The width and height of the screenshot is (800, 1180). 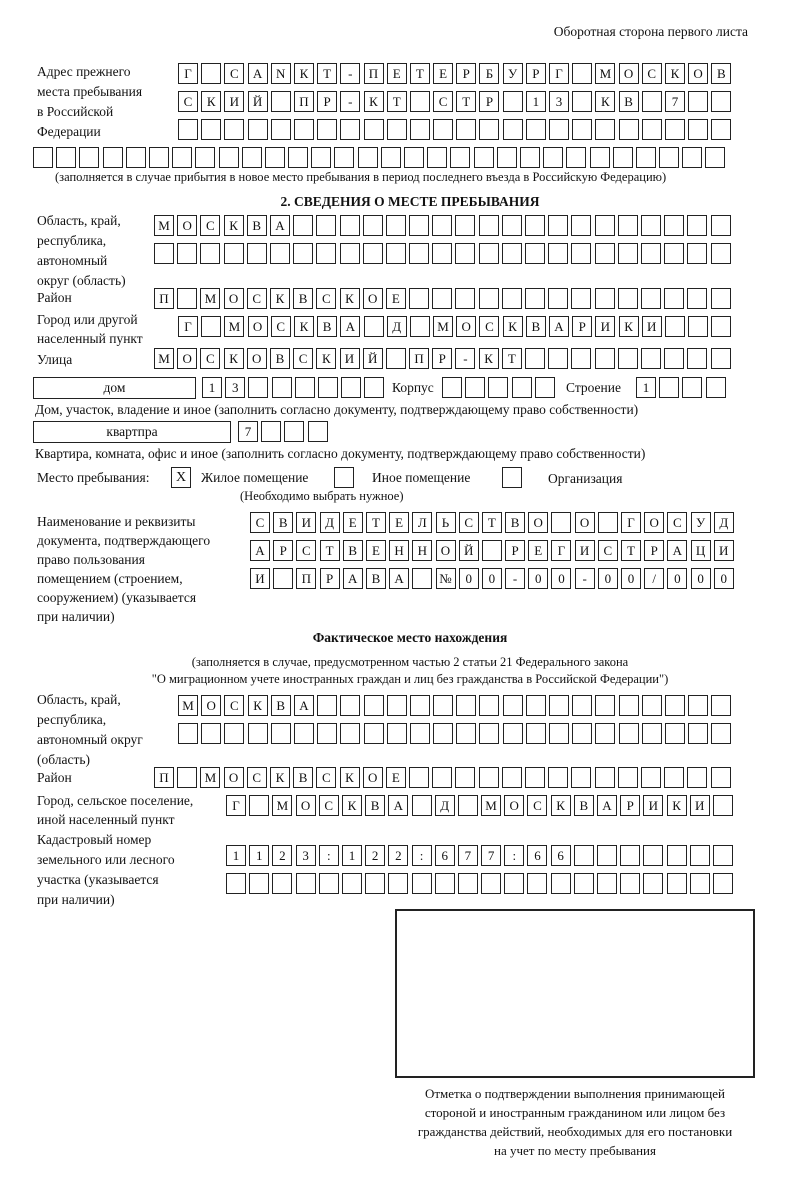 I want to click on checkbox-other-premises, so click(x=344, y=477).